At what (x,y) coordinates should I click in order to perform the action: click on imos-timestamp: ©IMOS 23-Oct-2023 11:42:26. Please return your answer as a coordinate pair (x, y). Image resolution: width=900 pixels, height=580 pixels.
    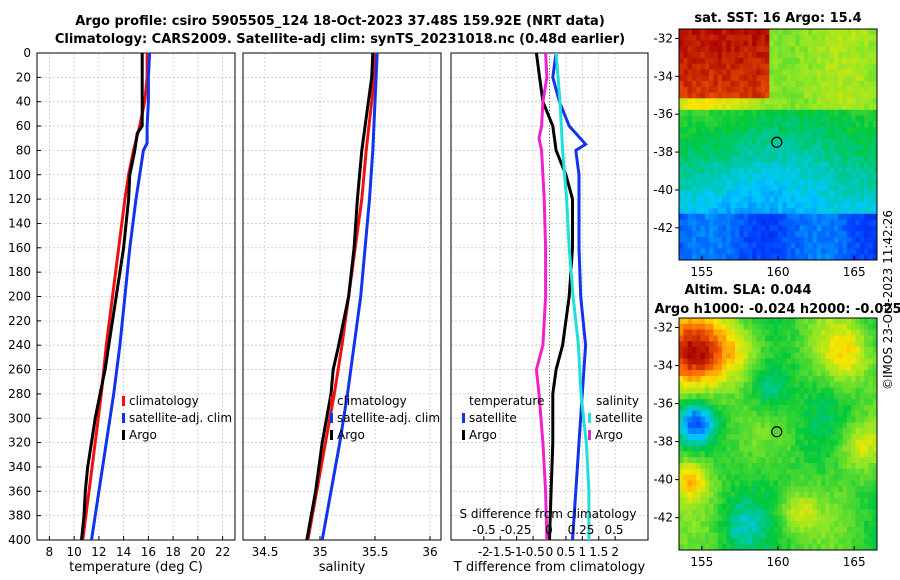
    Looking at the image, I should click on (888, 300).